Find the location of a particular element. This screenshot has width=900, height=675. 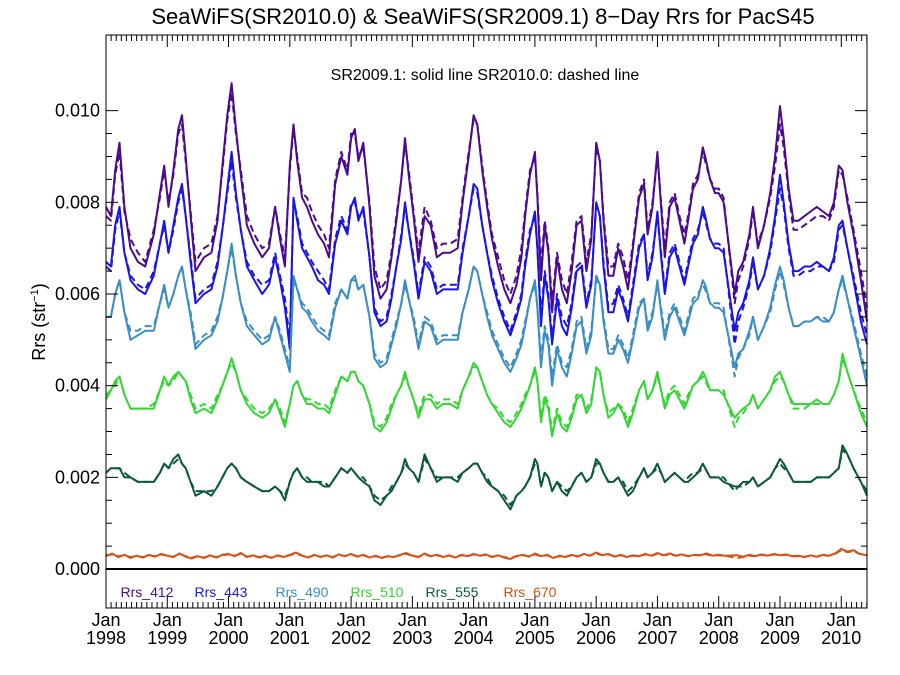

y-axis-label-sup: −1 is located at coordinates (35, 295).